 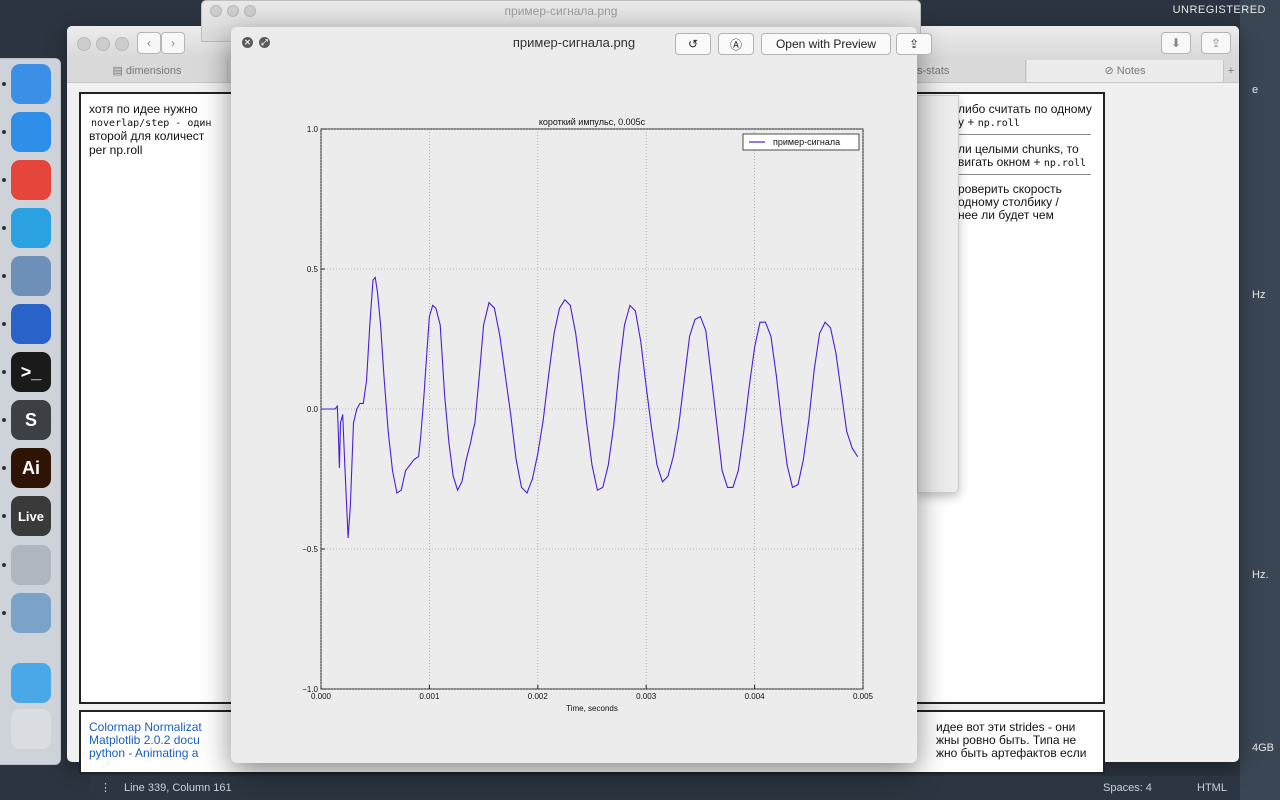 I want to click on x-tick-label: 0.003, so click(x=646, y=696).